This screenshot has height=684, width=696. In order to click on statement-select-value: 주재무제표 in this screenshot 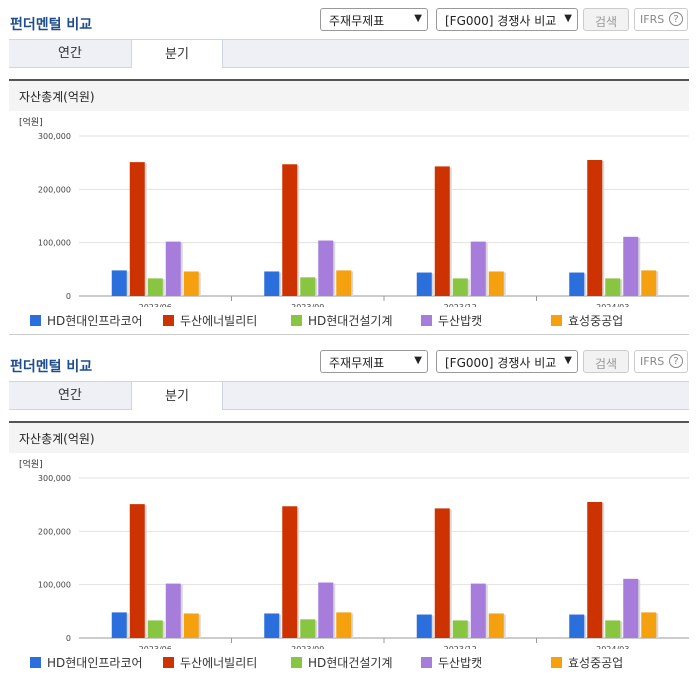, I will do `click(357, 363)`.